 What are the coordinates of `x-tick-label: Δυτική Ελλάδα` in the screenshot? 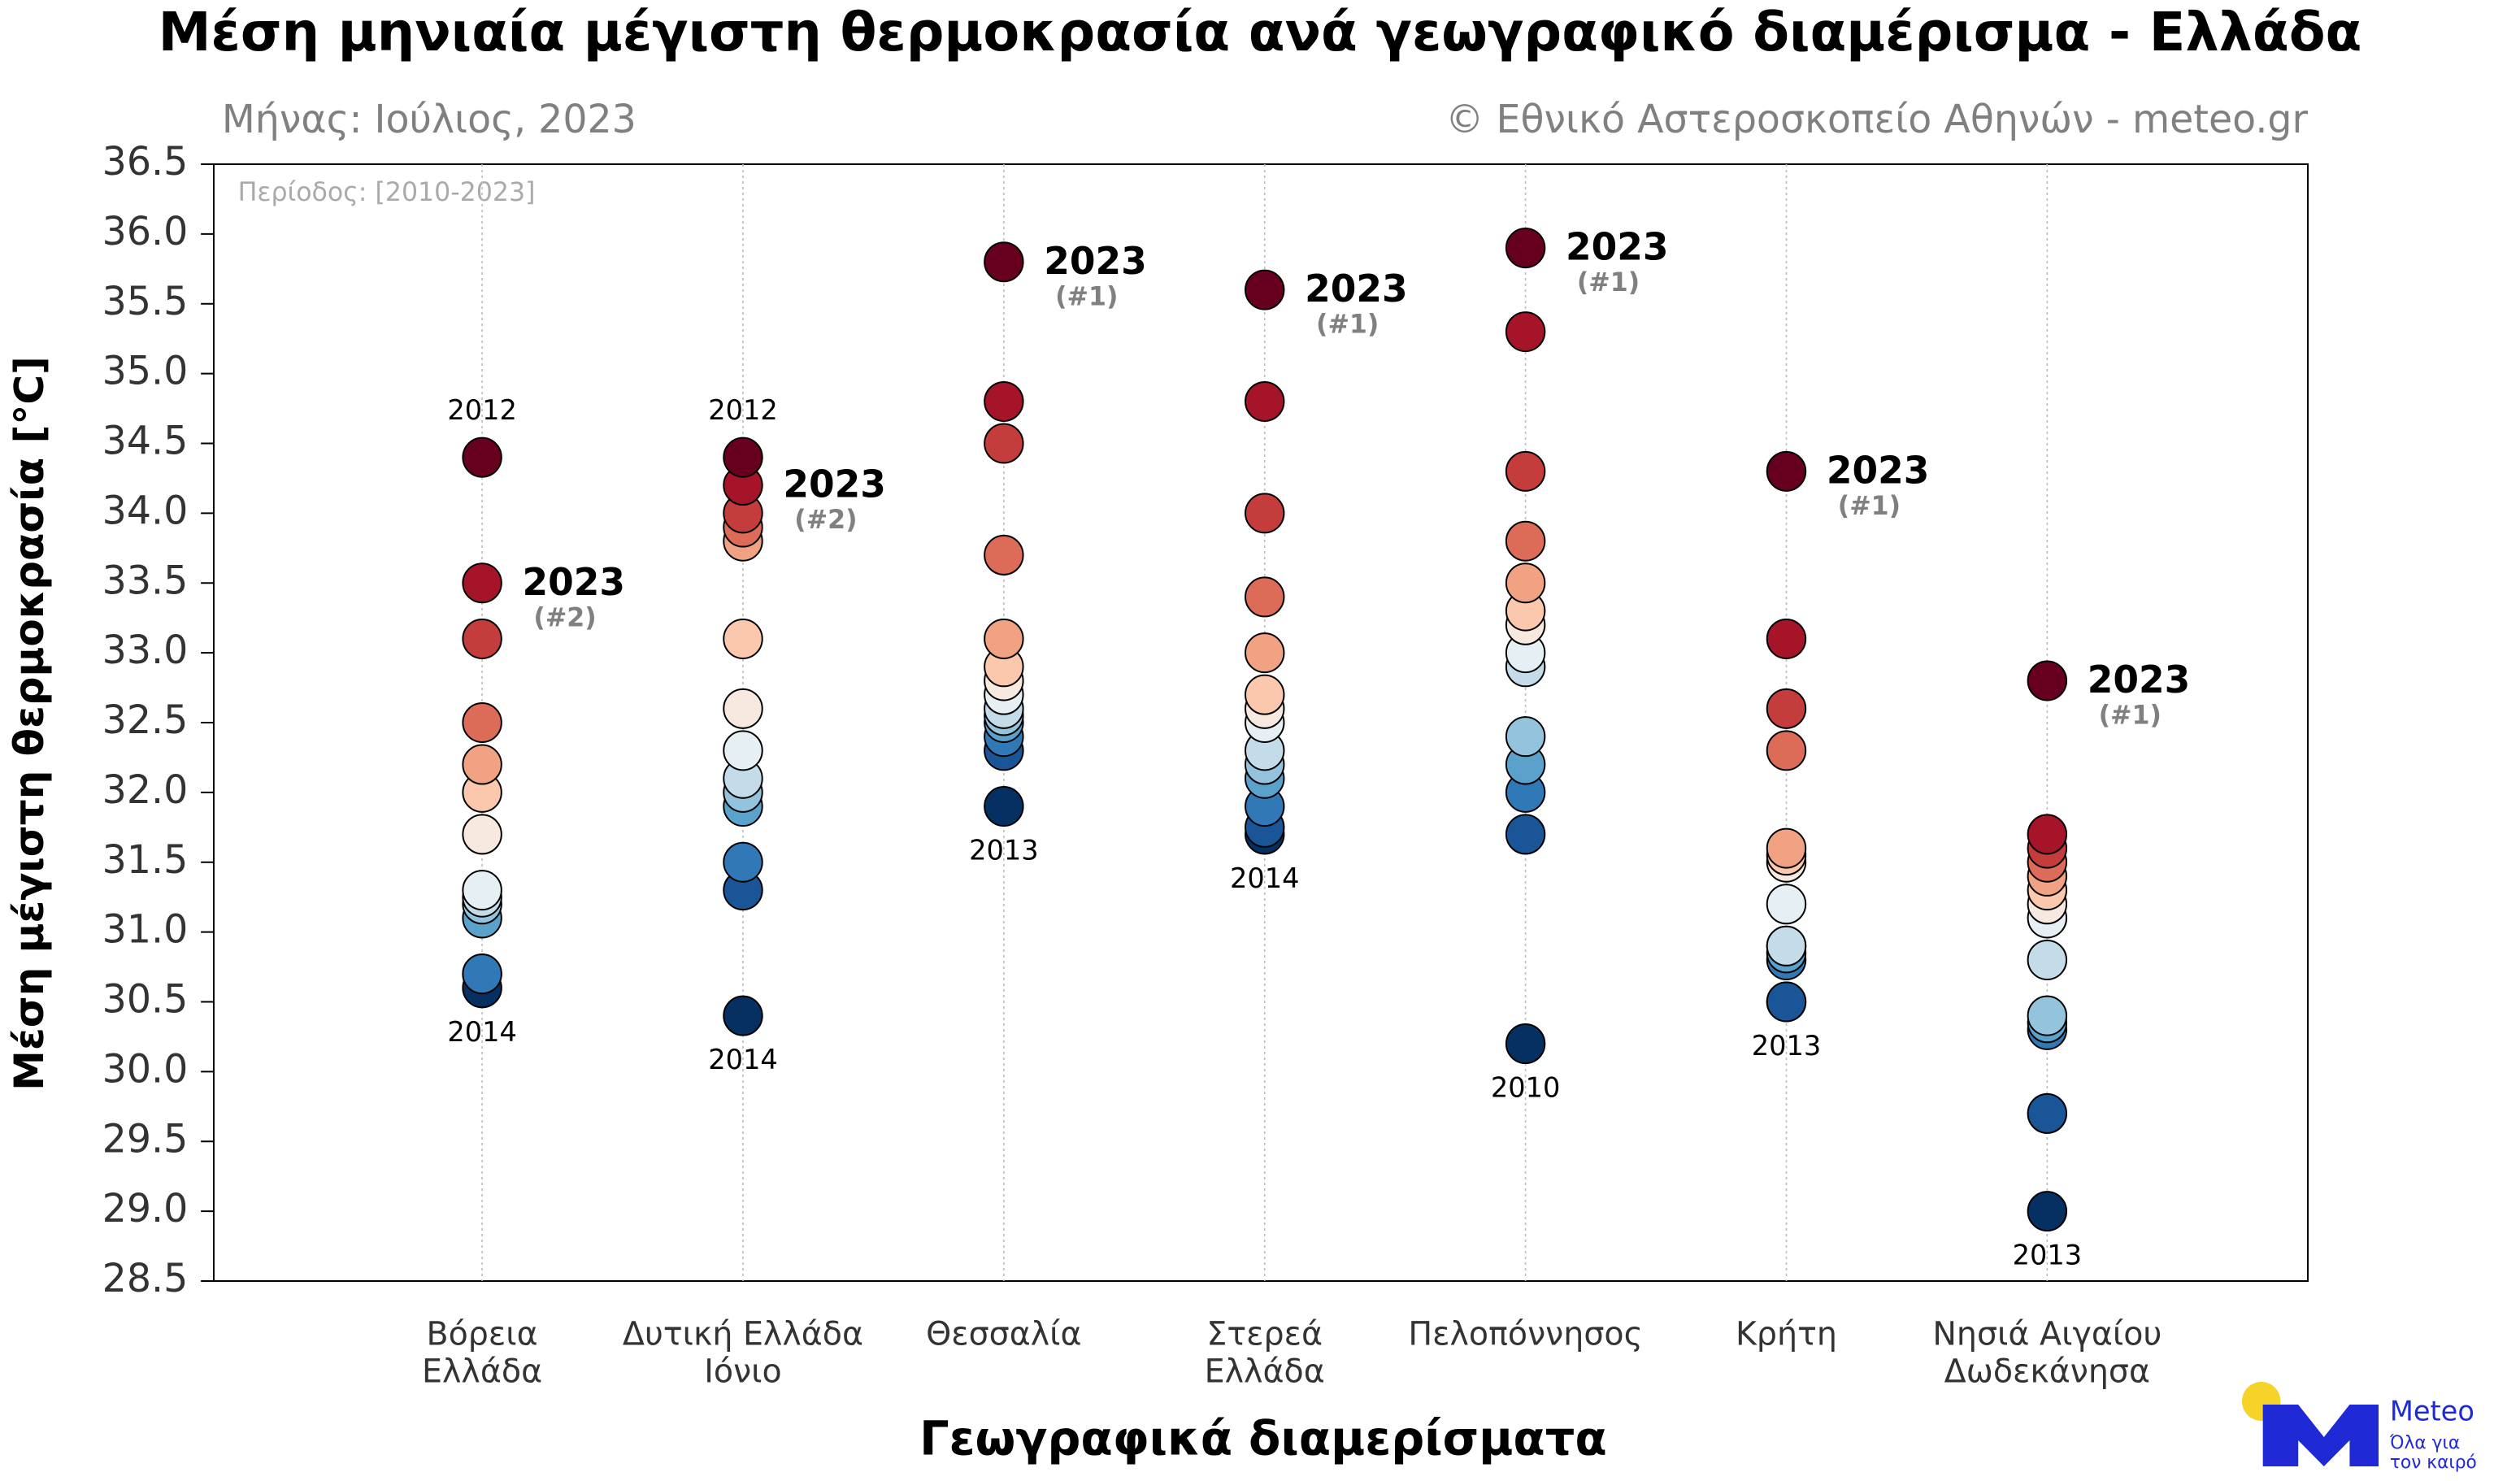 It's located at (743, 1334).